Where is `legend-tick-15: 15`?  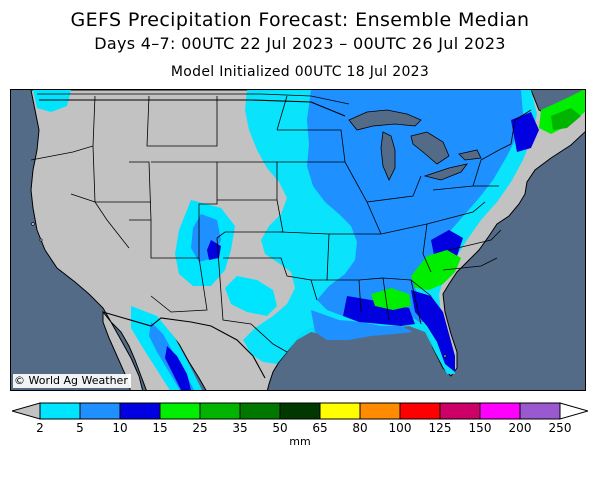
legend-tick-15: 15 is located at coordinates (160, 428).